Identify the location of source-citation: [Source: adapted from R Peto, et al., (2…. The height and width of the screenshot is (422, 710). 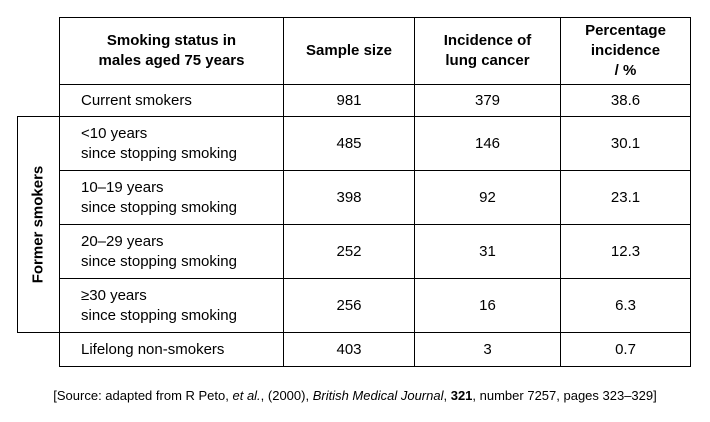
(355, 395).